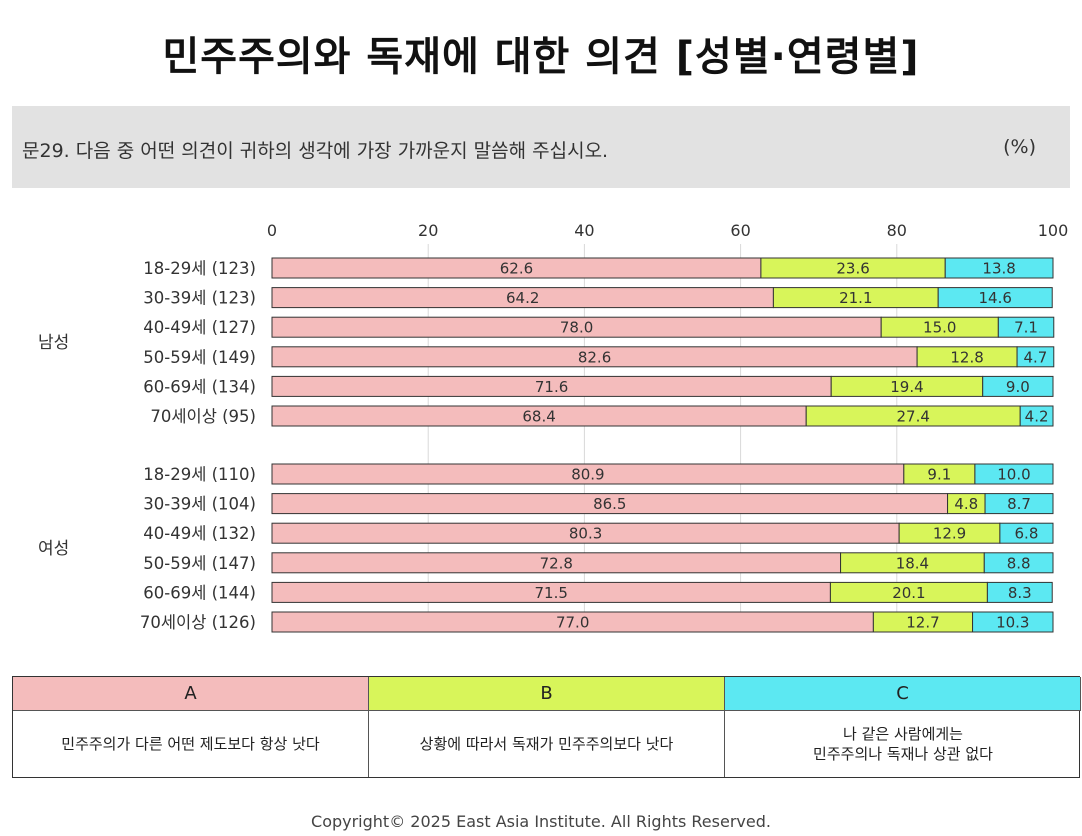  I want to click on data-label: 4.7, so click(1035, 357).